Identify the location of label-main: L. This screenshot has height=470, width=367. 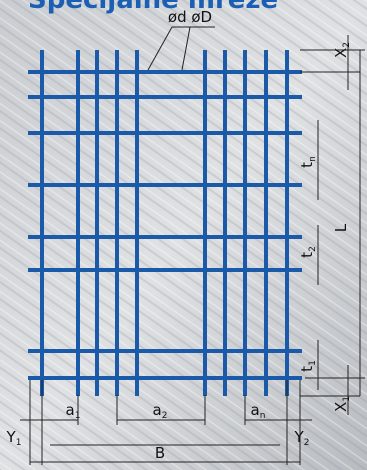
(341, 227).